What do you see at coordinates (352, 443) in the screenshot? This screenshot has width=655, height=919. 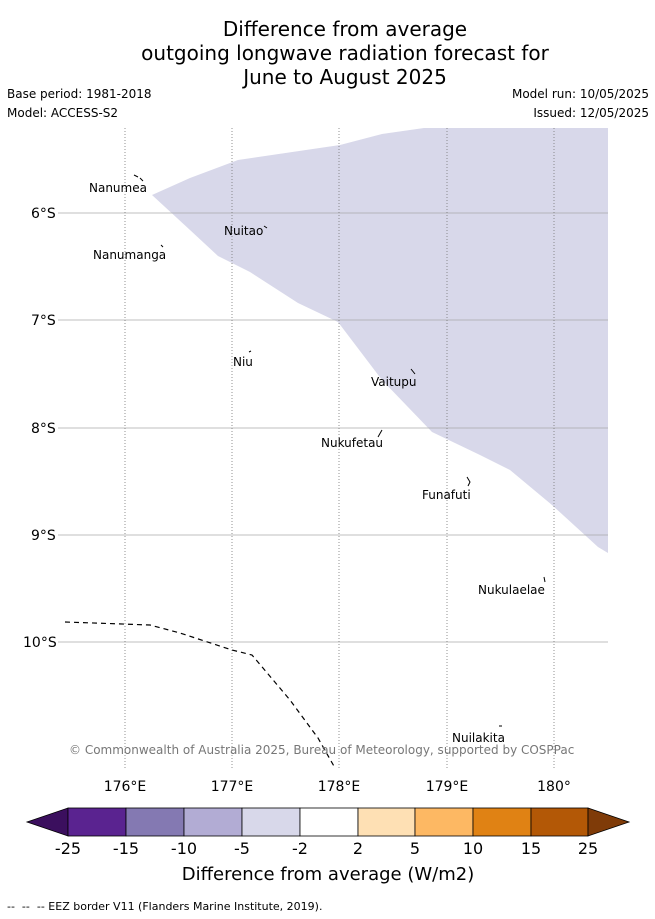 I see `island-label-nukufetau: Nukufetau` at bounding box center [352, 443].